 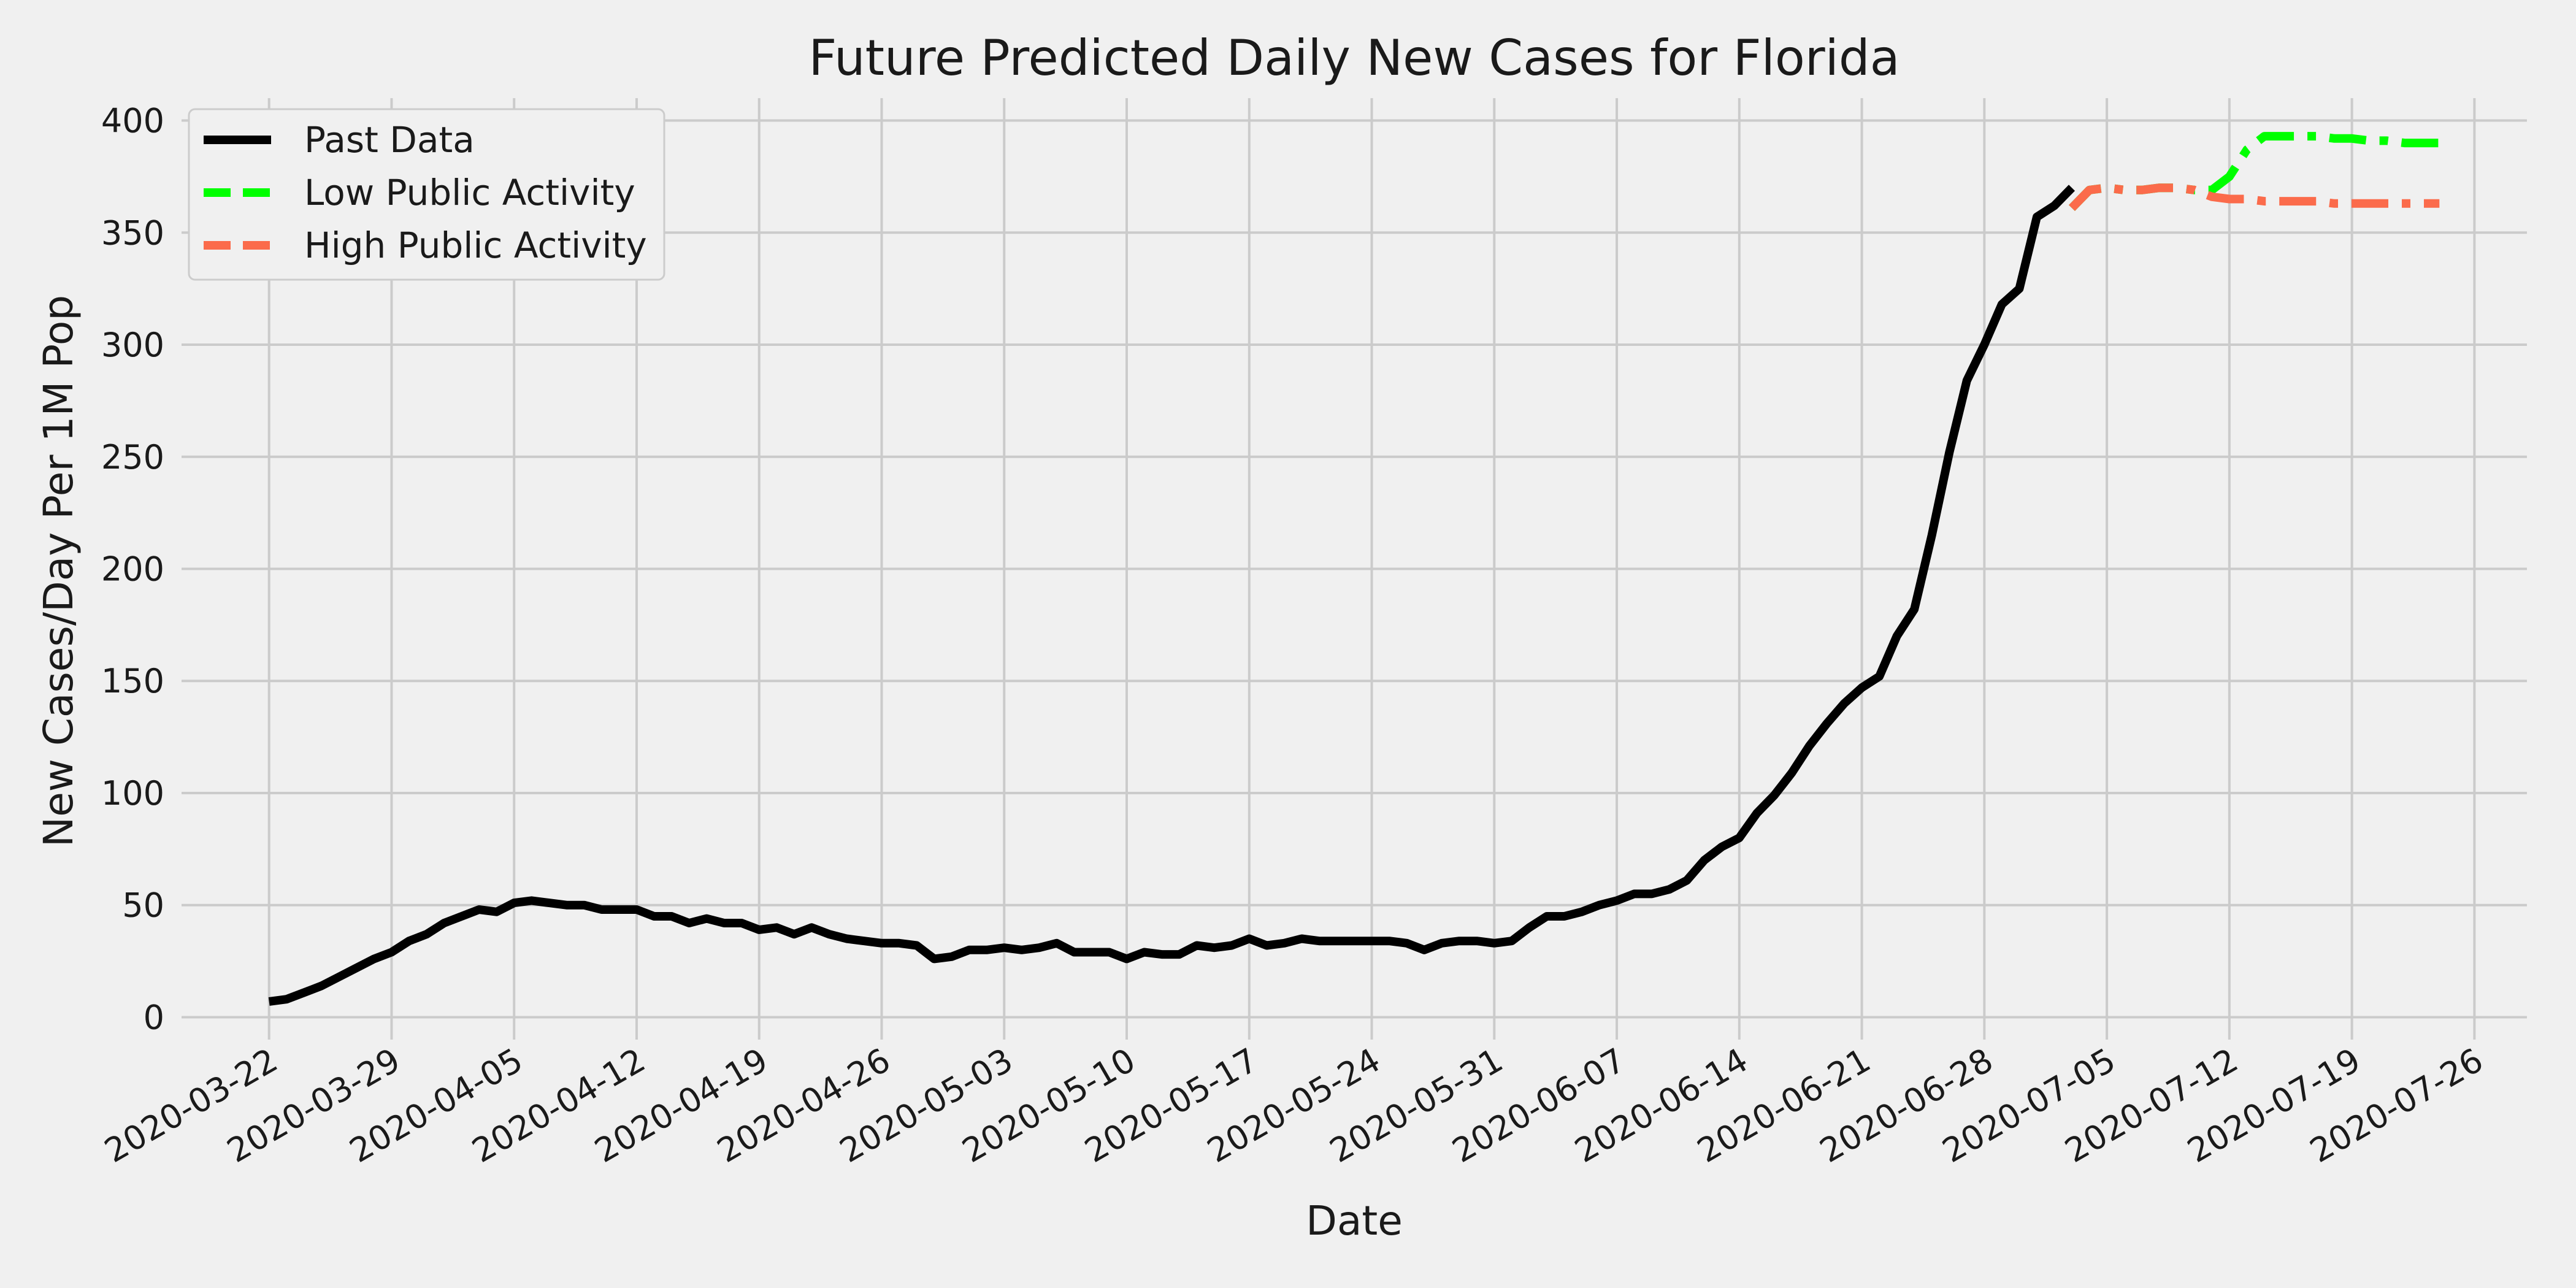 What do you see at coordinates (132, 793) in the screenshot?
I see `y-tick-label: 100` at bounding box center [132, 793].